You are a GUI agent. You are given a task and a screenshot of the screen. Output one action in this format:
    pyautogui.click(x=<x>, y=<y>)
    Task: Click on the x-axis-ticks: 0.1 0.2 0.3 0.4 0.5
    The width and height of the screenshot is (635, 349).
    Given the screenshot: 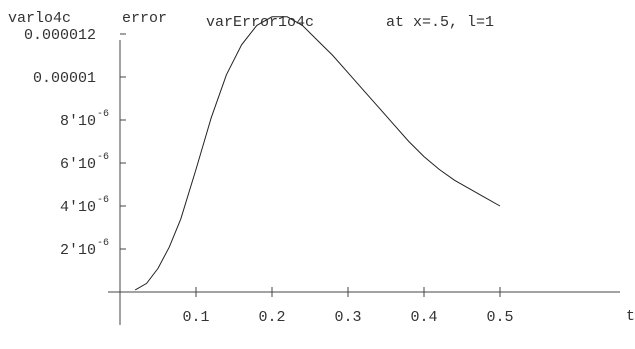 What is the action you would take?
    pyautogui.click(x=348, y=306)
    